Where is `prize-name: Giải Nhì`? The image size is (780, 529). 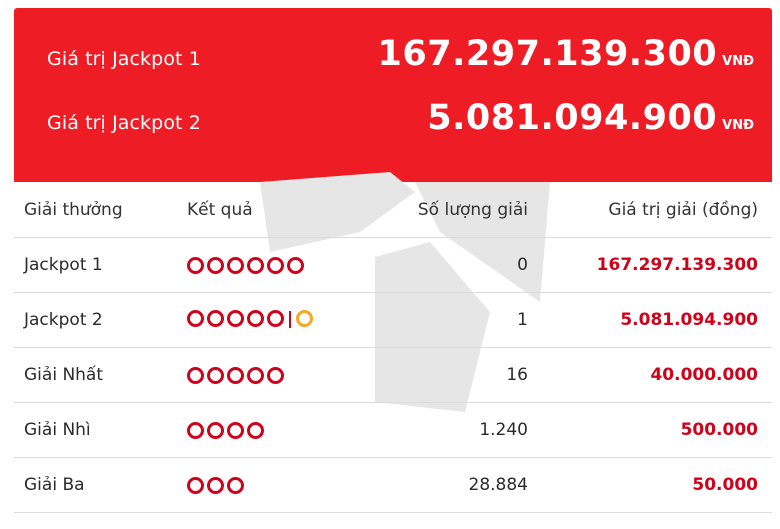 prize-name: Giải Nhì is located at coordinates (57, 430).